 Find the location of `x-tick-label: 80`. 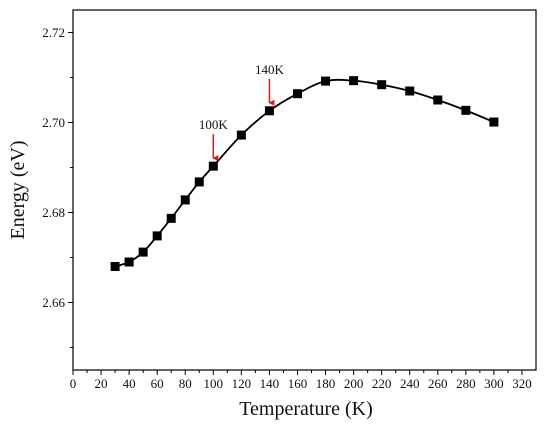

x-tick-label: 80 is located at coordinates (185, 383).